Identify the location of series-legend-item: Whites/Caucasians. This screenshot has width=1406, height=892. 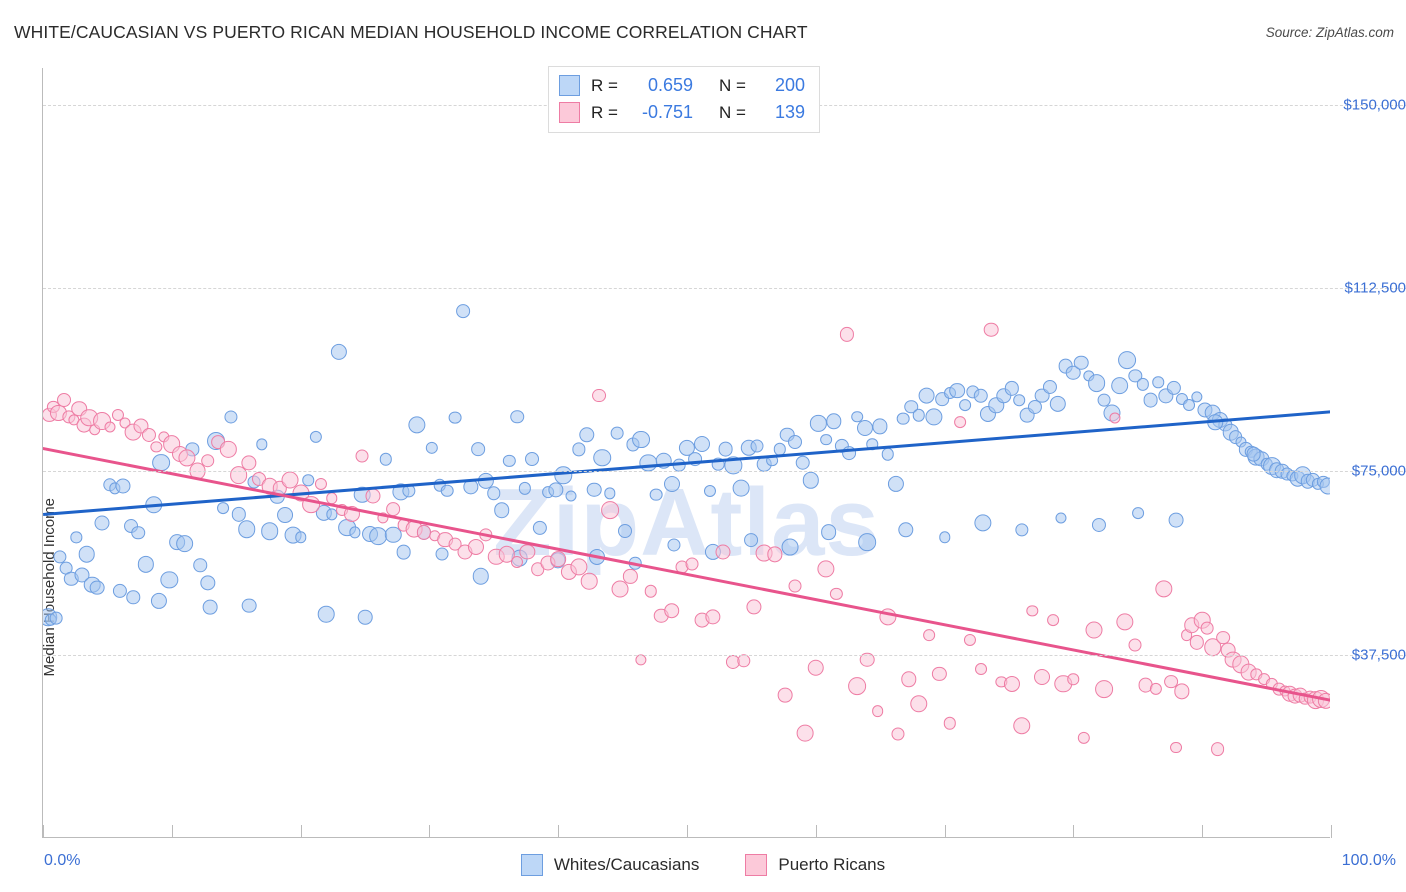
(610, 865).